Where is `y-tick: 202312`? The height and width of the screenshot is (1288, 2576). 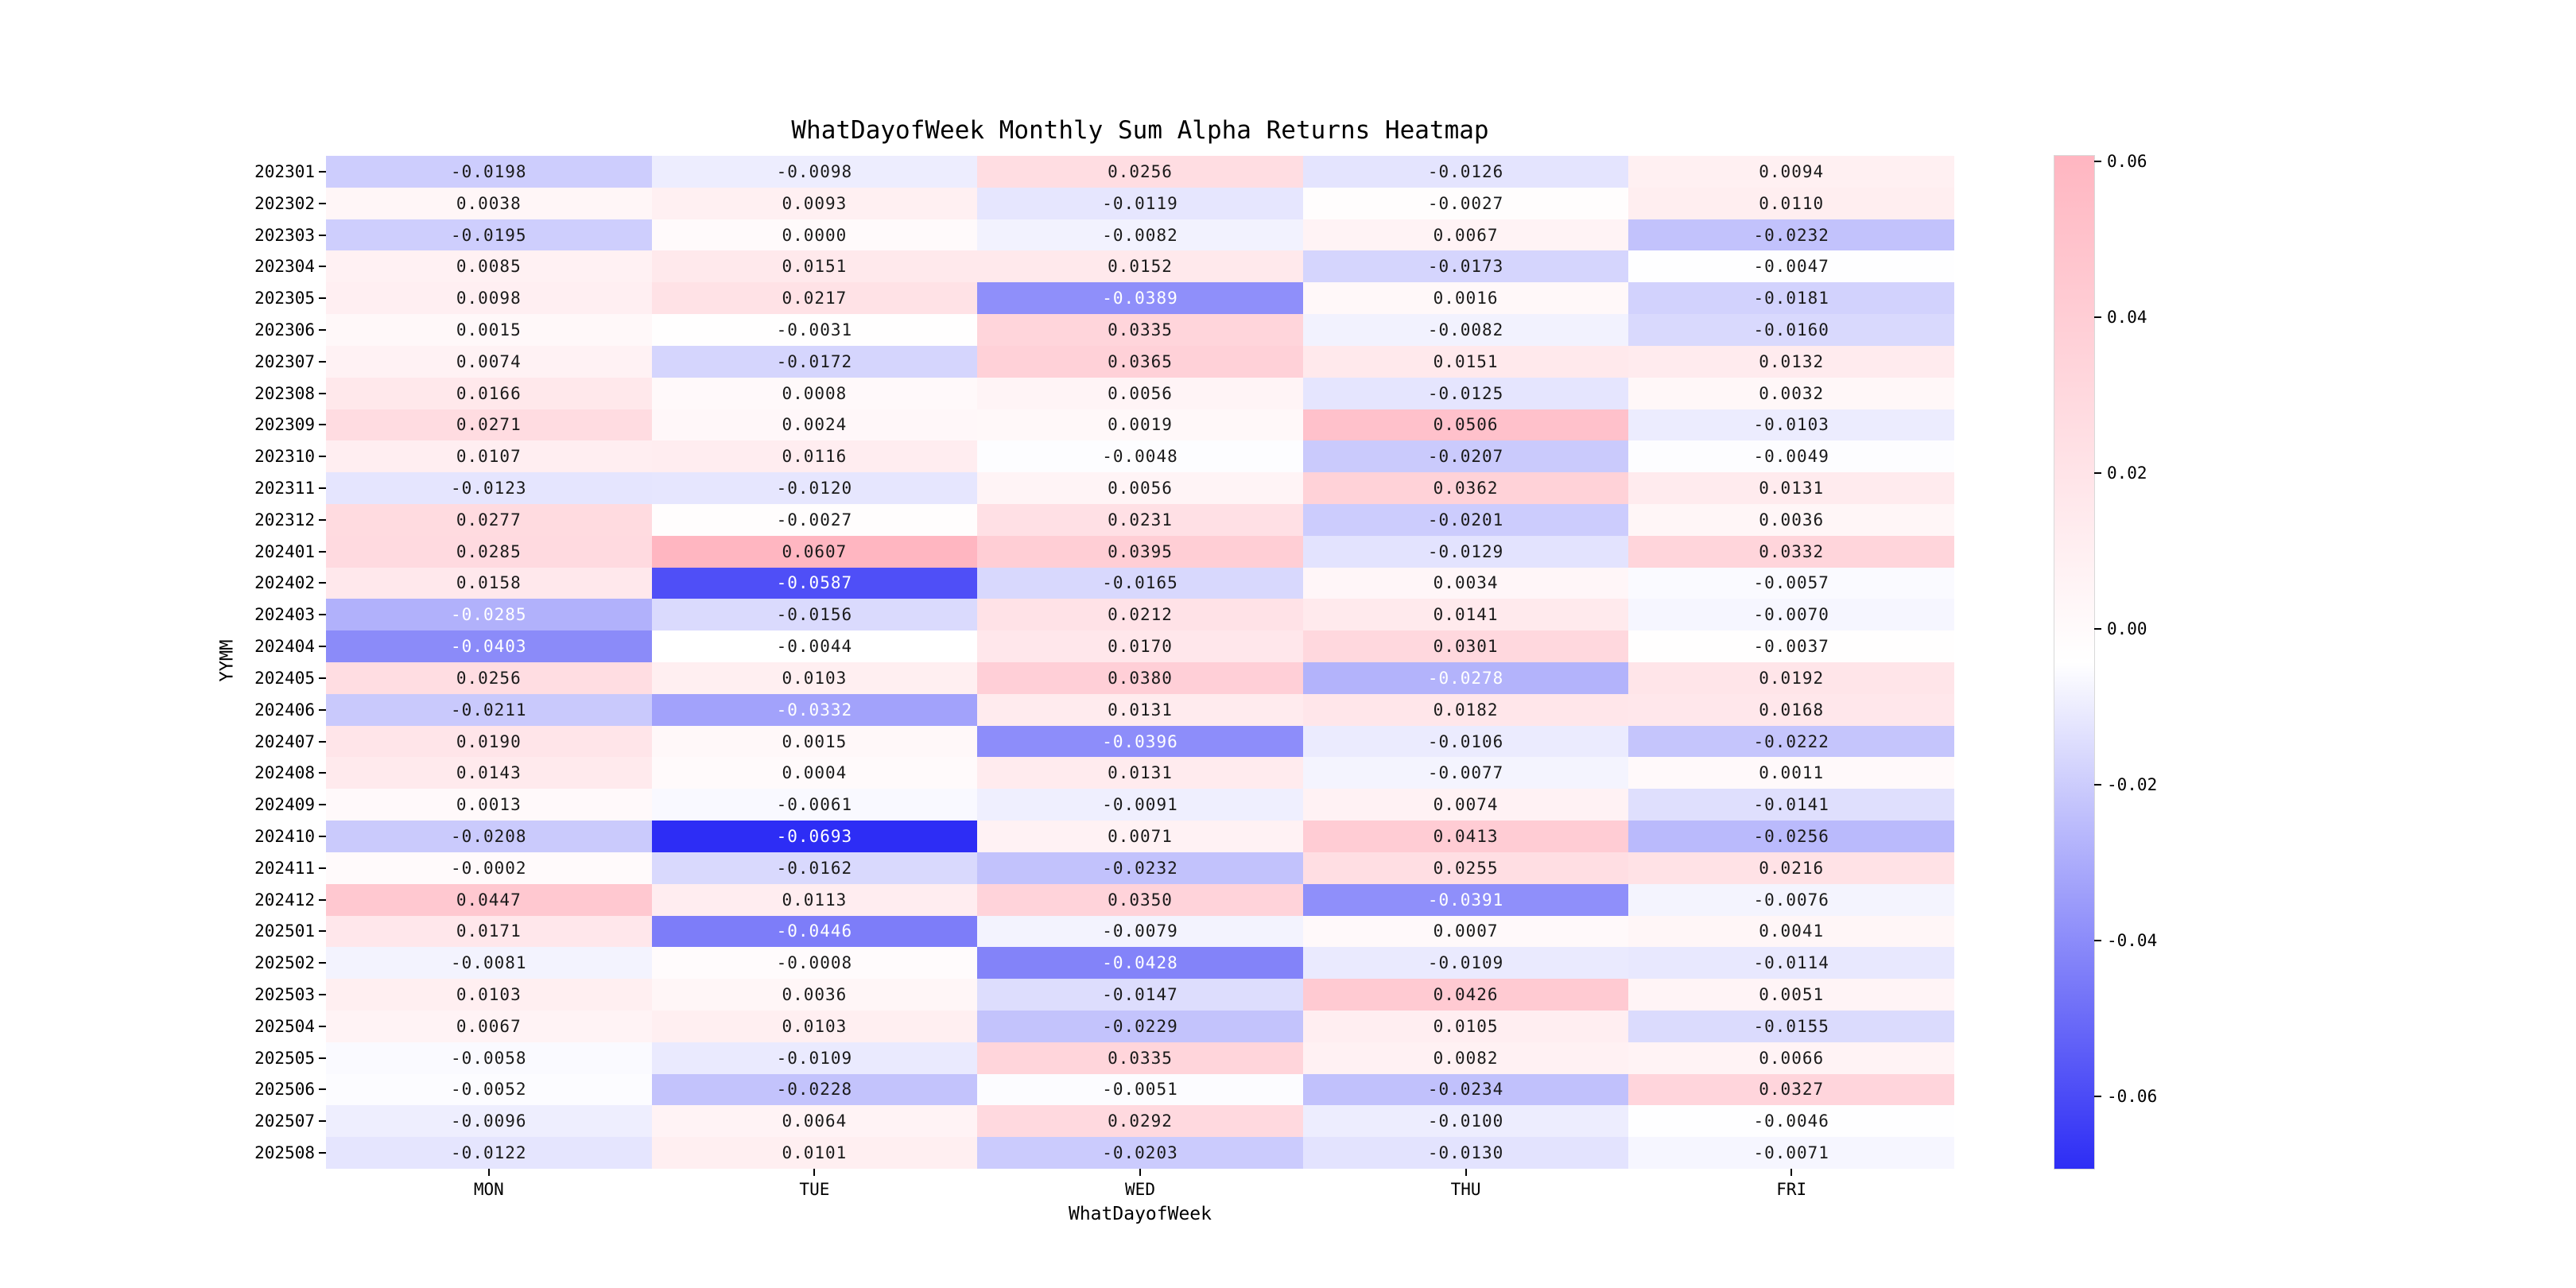
y-tick: 202312 is located at coordinates (290, 520).